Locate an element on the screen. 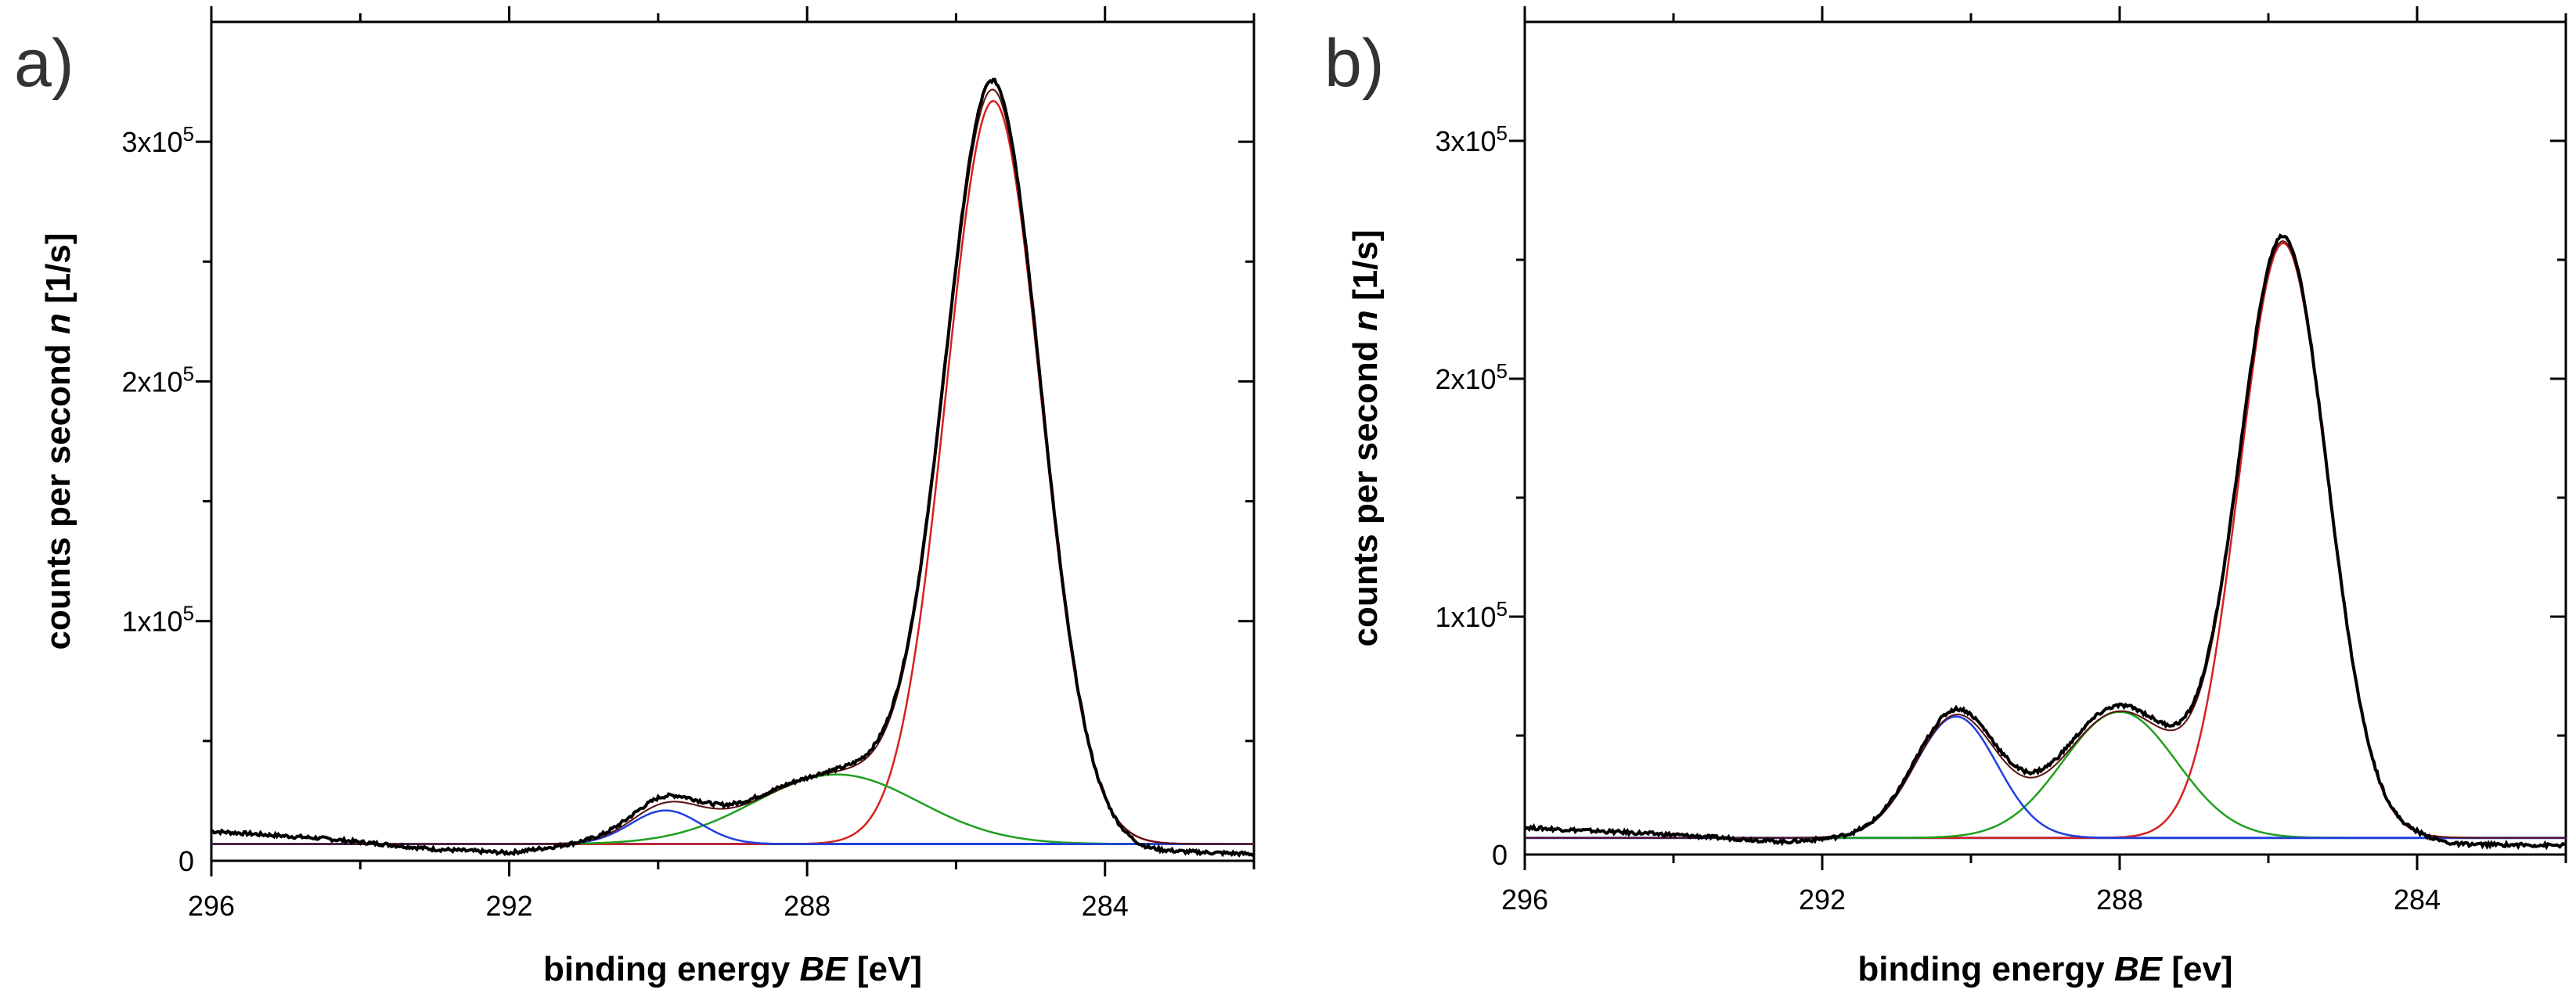 Image resolution: width=2576 pixels, height=1004 pixels. x-axis-title: binding energy BE [eV] is located at coordinates (732, 969).